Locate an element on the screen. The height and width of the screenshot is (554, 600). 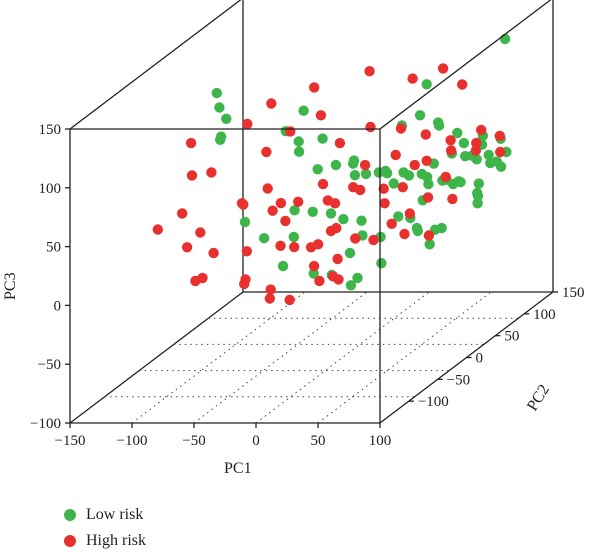
y-tick-label: 50 is located at coordinates (511, 337).